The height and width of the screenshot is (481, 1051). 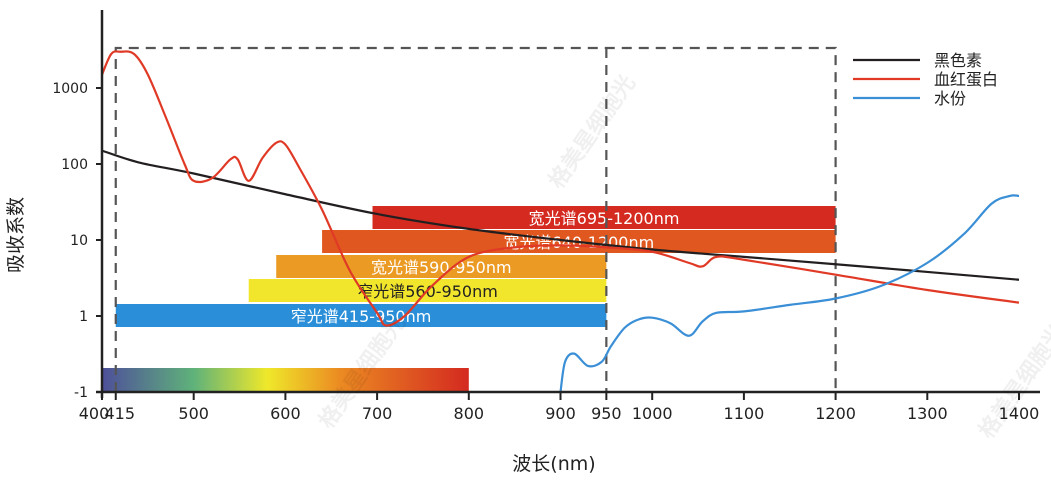 What do you see at coordinates (285, 380) in the screenshot?
I see `visible-spectrum-bar` at bounding box center [285, 380].